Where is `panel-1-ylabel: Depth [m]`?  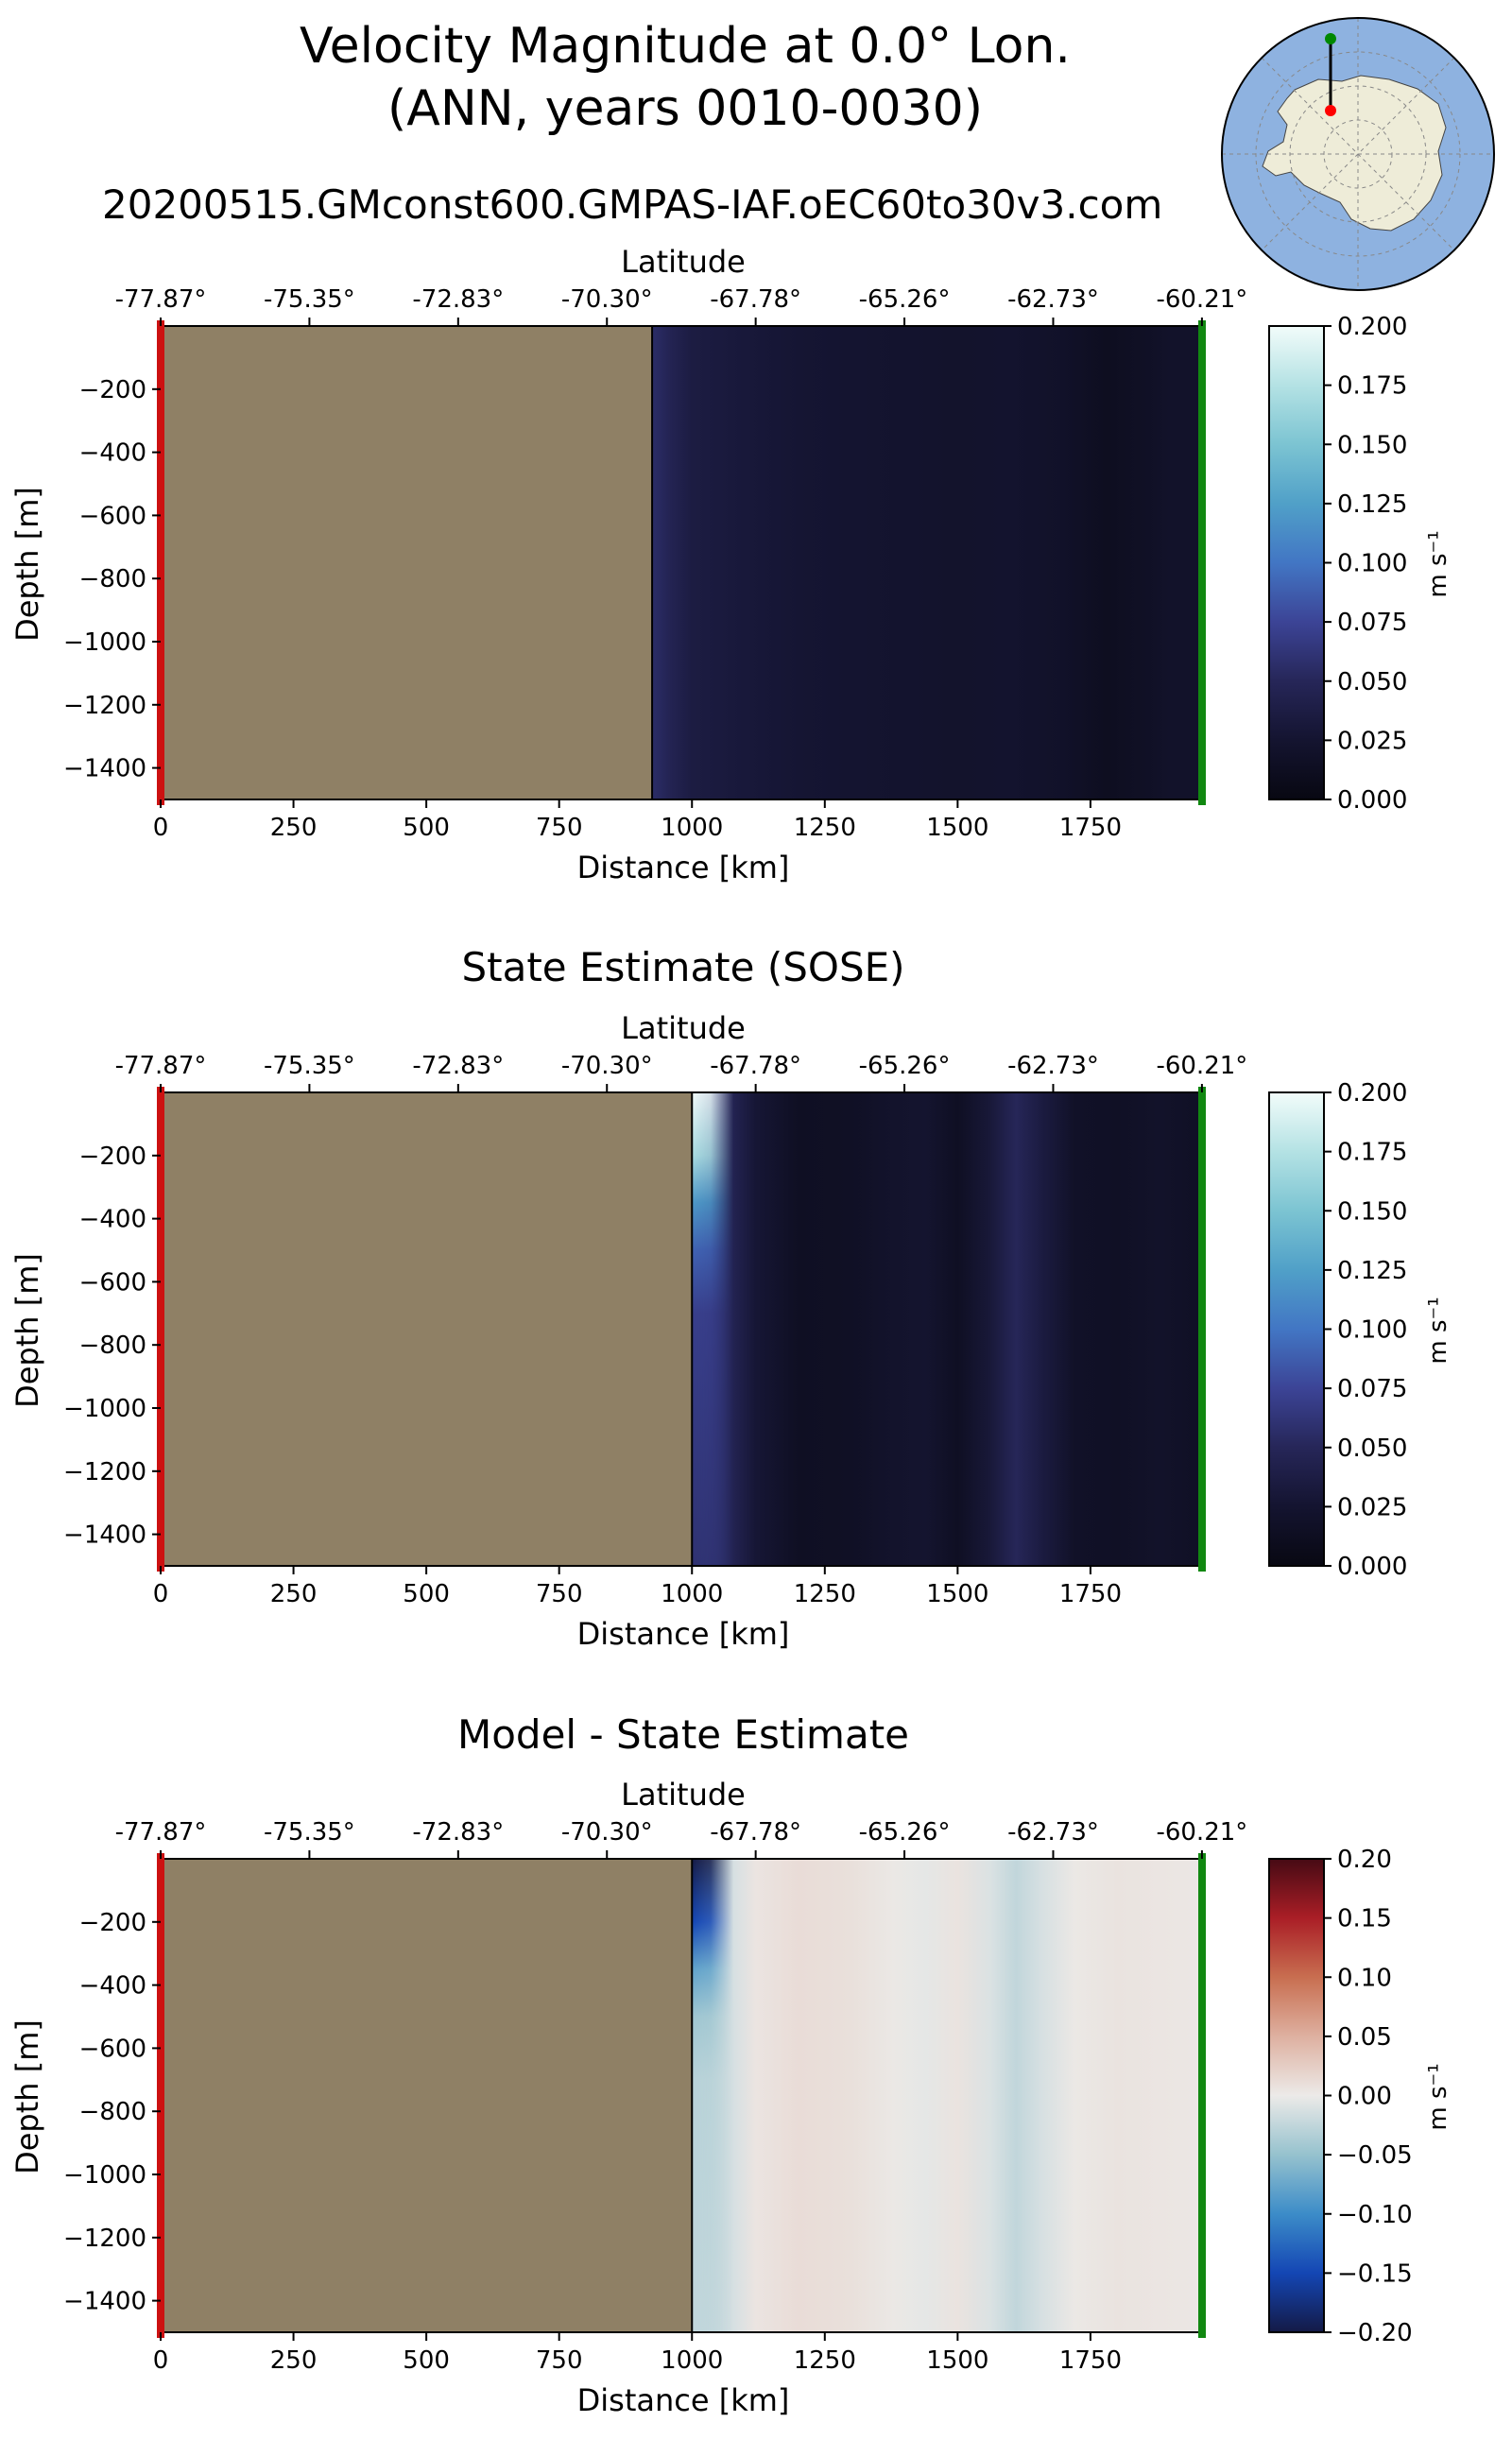 panel-1-ylabel: Depth [m] is located at coordinates (27, 564).